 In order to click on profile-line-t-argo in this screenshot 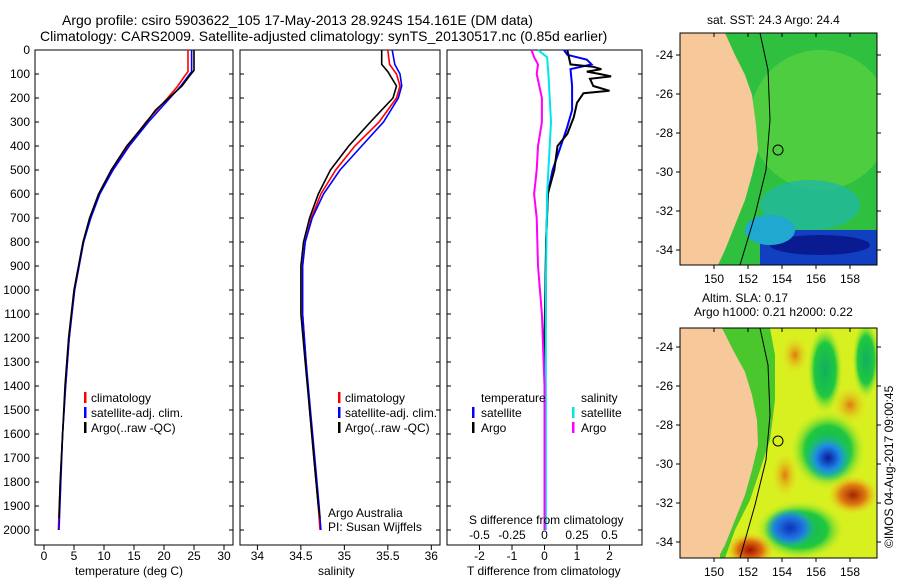, I will do `click(577, 290)`.